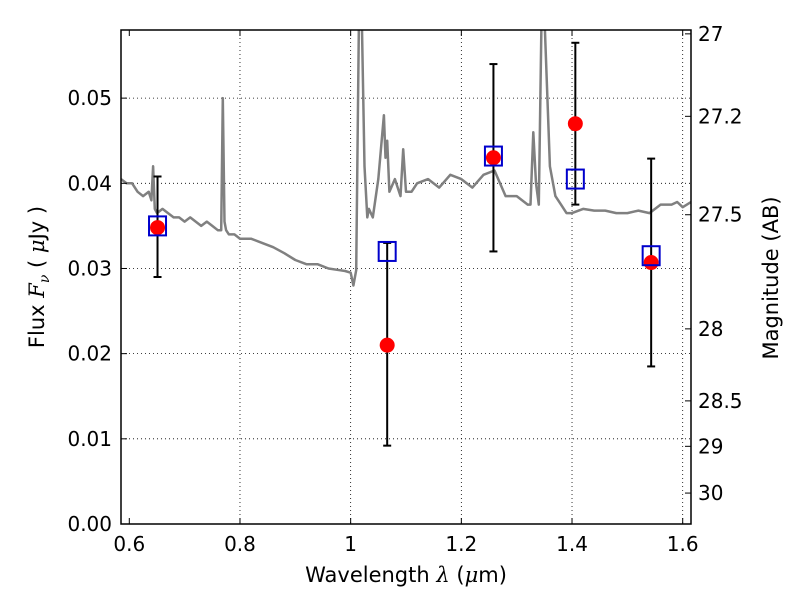  Describe the element at coordinates (89, 354) in the screenshot. I see `y-tick-label: 0.02` at that location.